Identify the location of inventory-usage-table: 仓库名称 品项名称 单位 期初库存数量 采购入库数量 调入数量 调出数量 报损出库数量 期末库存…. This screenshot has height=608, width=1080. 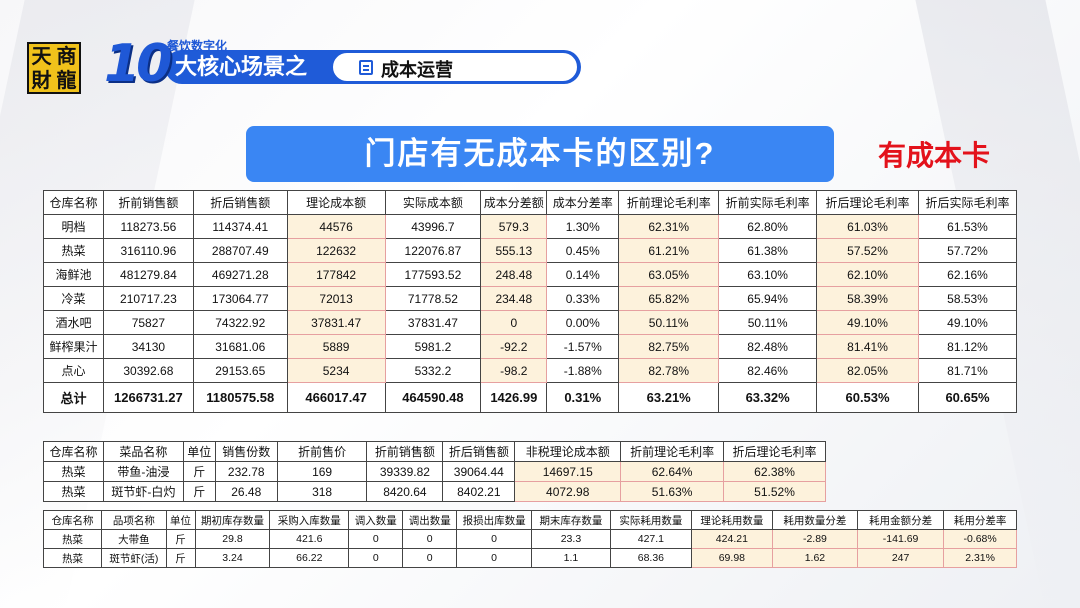
(529, 539).